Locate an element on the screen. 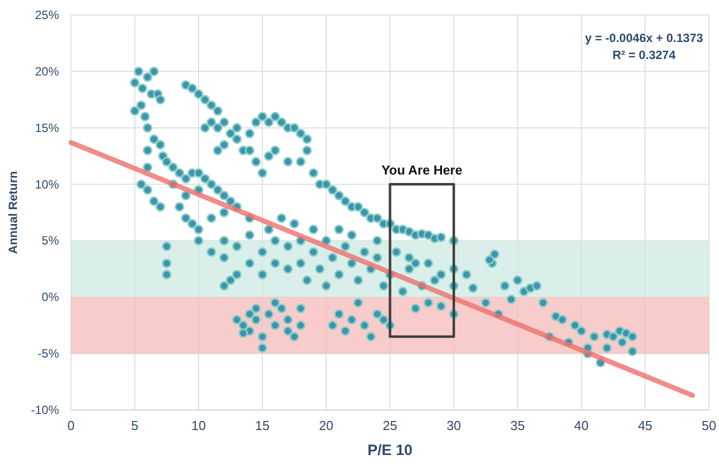 This screenshot has width=719, height=476. annotation: You Are Here is located at coordinates (421, 170).